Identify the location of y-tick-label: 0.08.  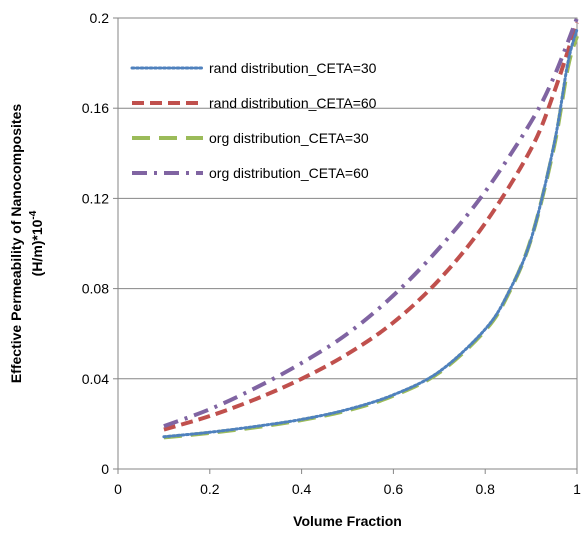
(95, 289).